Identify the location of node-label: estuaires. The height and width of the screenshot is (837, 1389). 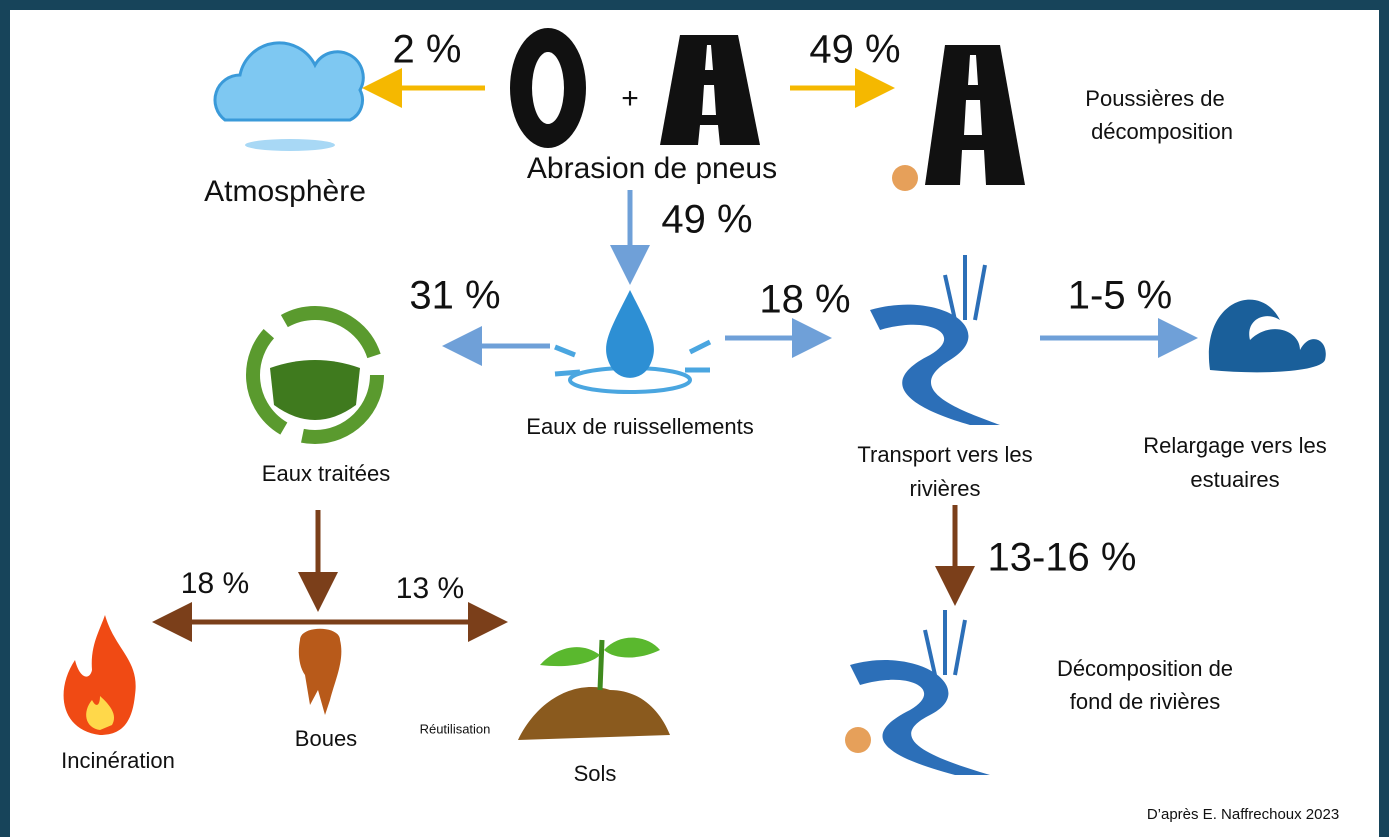
(1234, 479).